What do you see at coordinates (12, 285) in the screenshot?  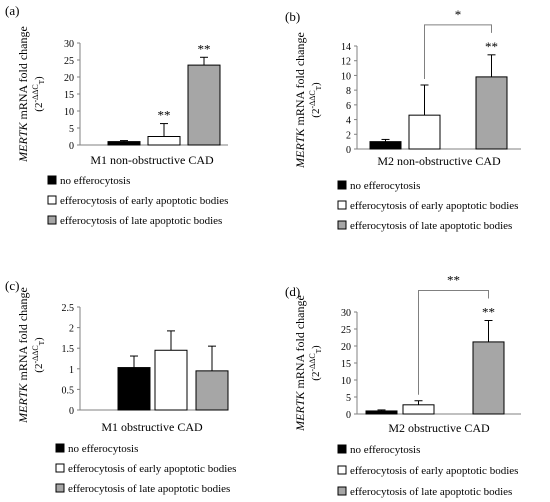 I see `panel-label: (c)` at bounding box center [12, 285].